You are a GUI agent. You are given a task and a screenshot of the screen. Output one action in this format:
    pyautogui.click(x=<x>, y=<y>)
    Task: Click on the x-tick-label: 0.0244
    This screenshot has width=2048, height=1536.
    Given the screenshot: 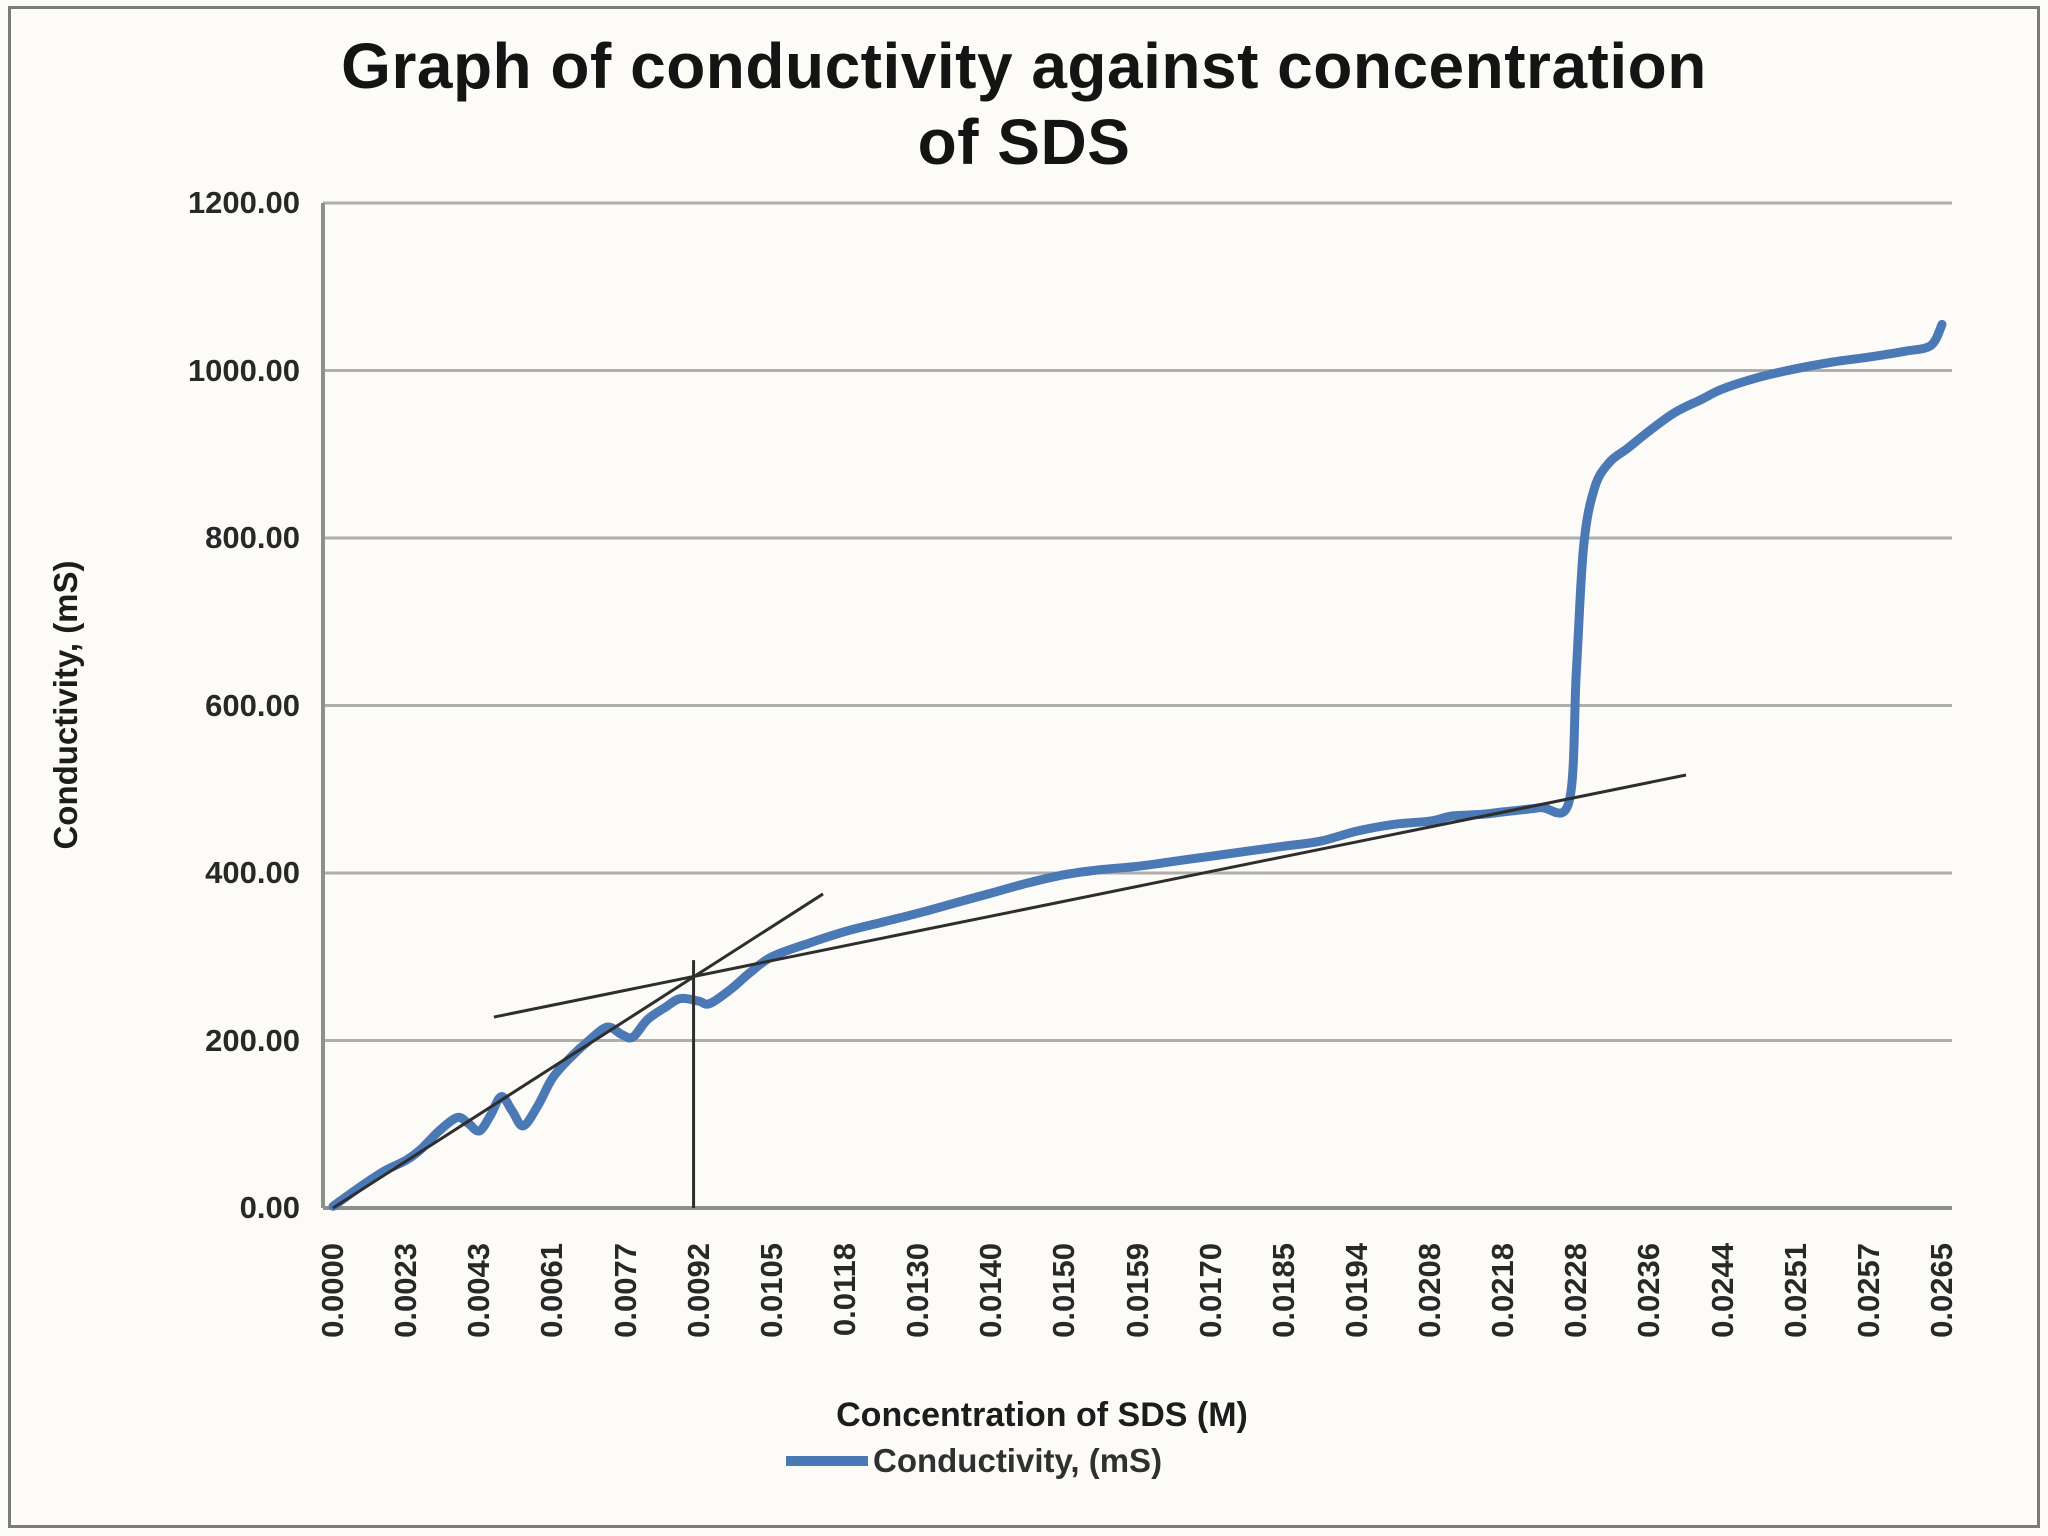 What is the action you would take?
    pyautogui.click(x=1722, y=1290)
    